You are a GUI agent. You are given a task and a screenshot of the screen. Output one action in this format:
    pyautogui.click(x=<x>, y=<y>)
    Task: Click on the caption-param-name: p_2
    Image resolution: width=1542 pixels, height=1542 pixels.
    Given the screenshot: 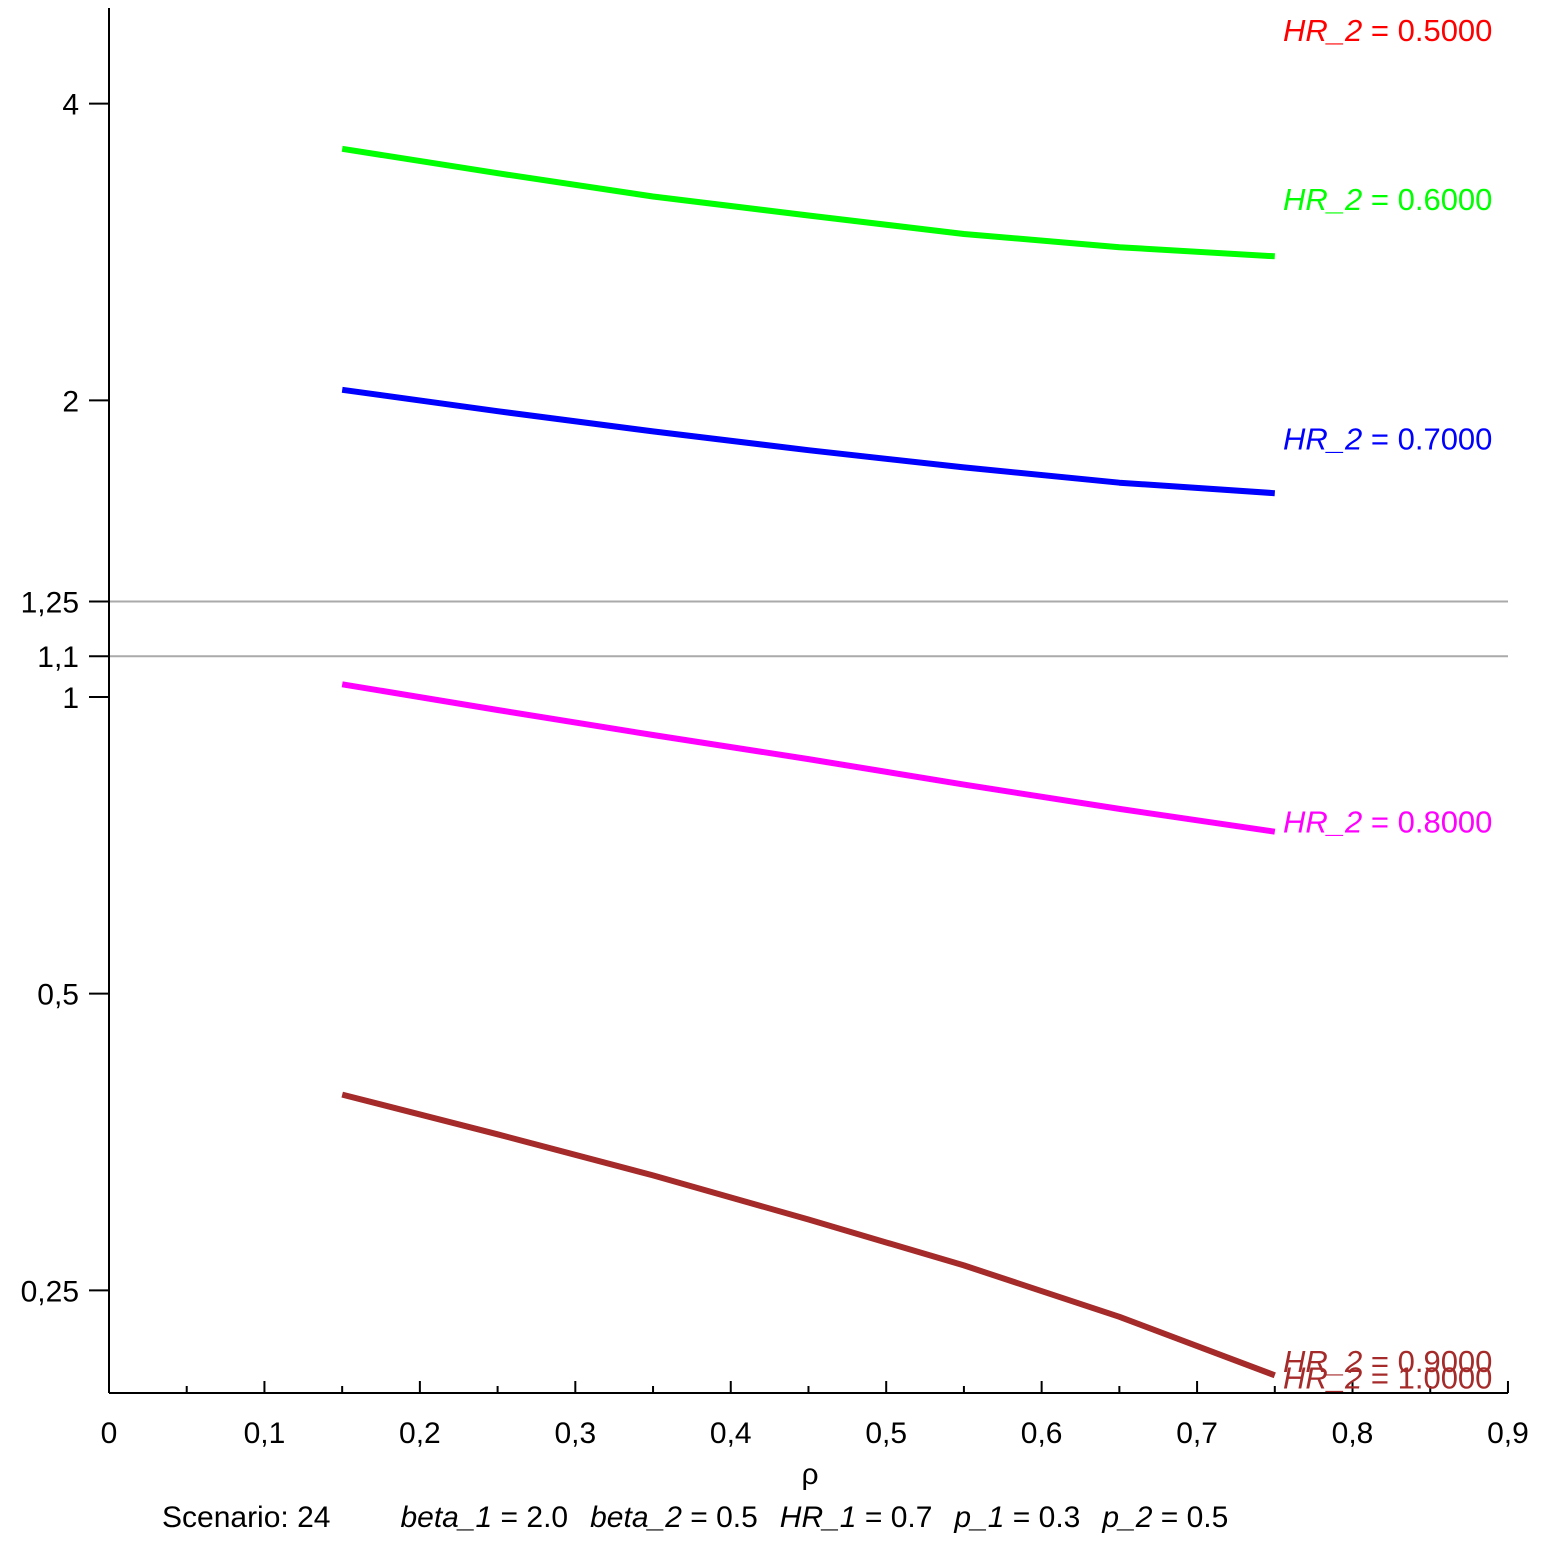 What is the action you would take?
    pyautogui.click(x=1126, y=1517)
    